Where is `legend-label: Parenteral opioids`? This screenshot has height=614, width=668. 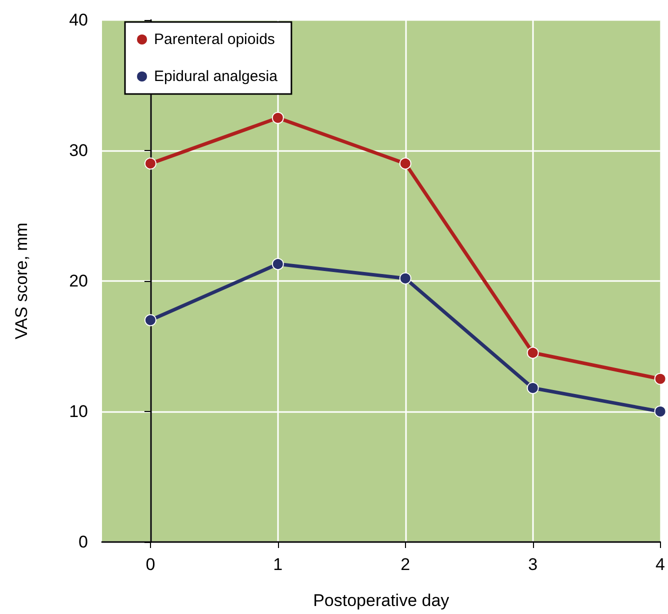
legend-label: Parenteral opioids is located at coordinates (214, 39).